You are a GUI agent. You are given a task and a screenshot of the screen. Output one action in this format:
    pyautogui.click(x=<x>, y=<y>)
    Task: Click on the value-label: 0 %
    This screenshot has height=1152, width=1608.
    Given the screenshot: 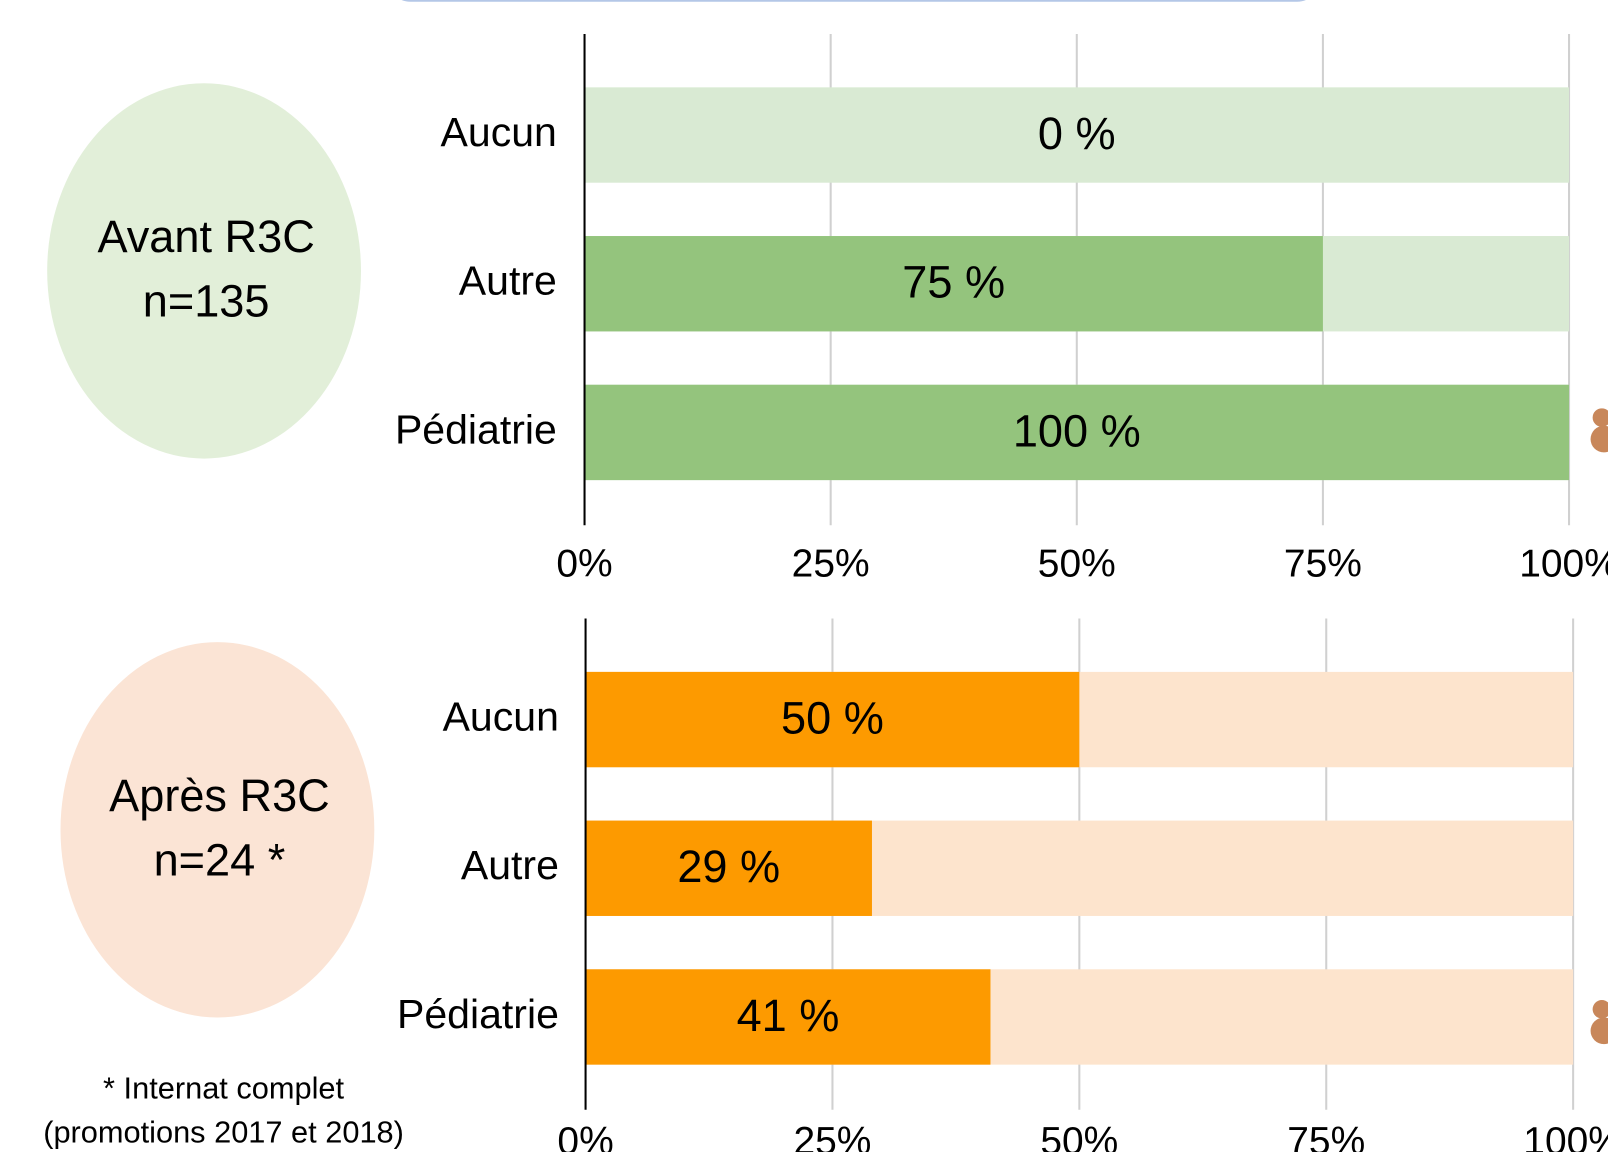 What is the action you would take?
    pyautogui.click(x=1077, y=133)
    